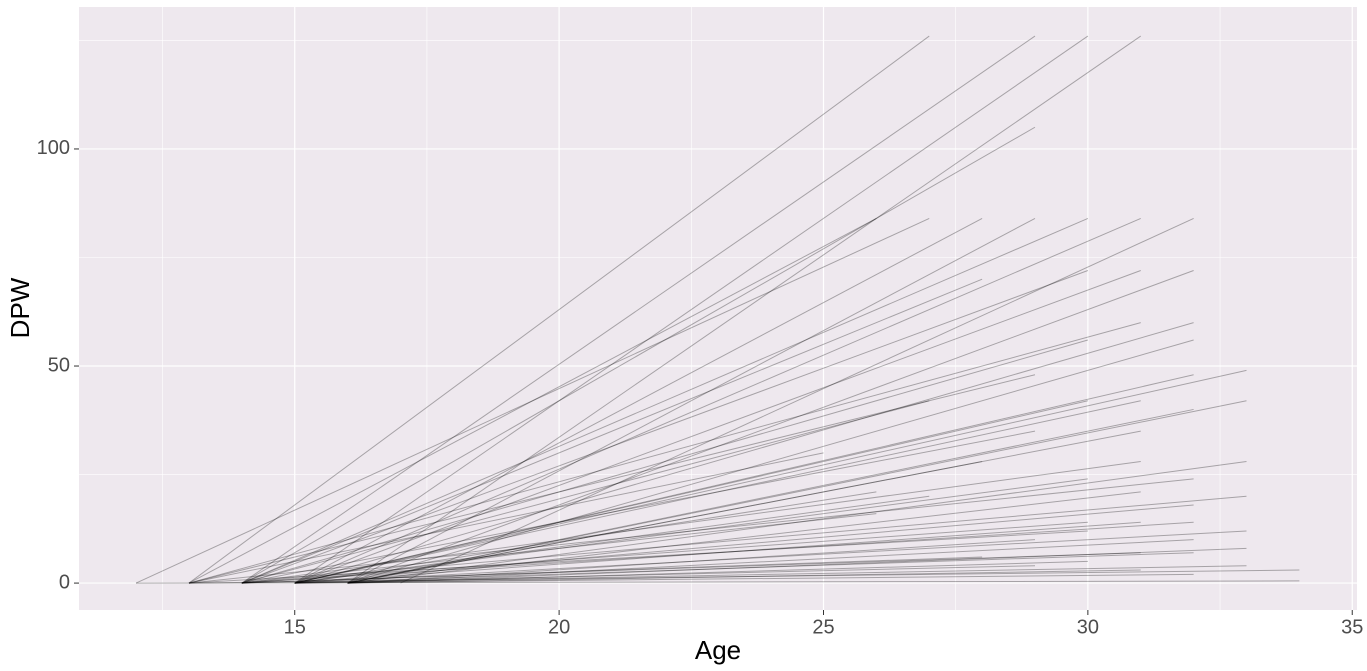 The image size is (1367, 671). I want to click on x-axis-title: Age, so click(718, 650).